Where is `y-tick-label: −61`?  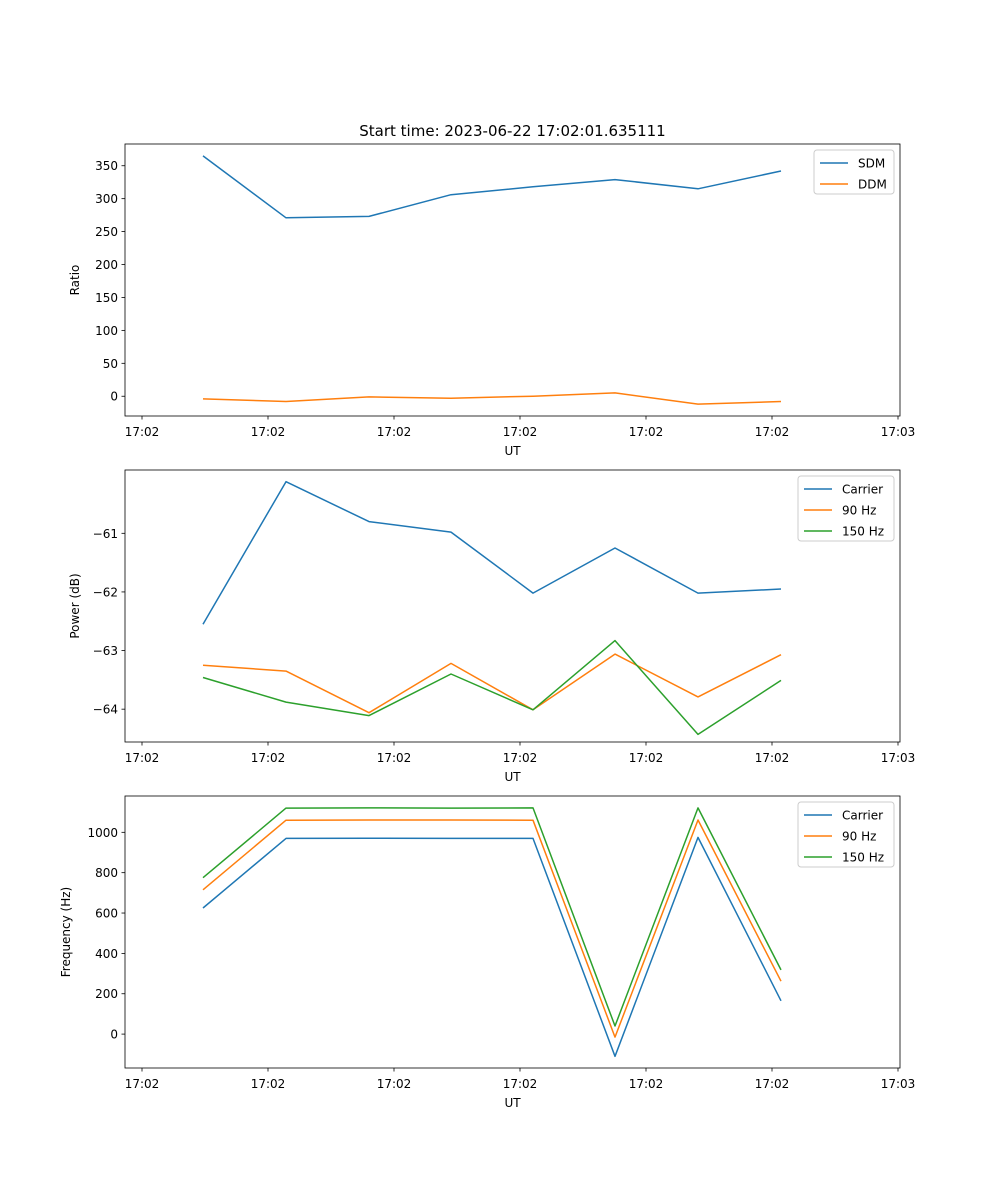
y-tick-label: −61 is located at coordinates (105, 534).